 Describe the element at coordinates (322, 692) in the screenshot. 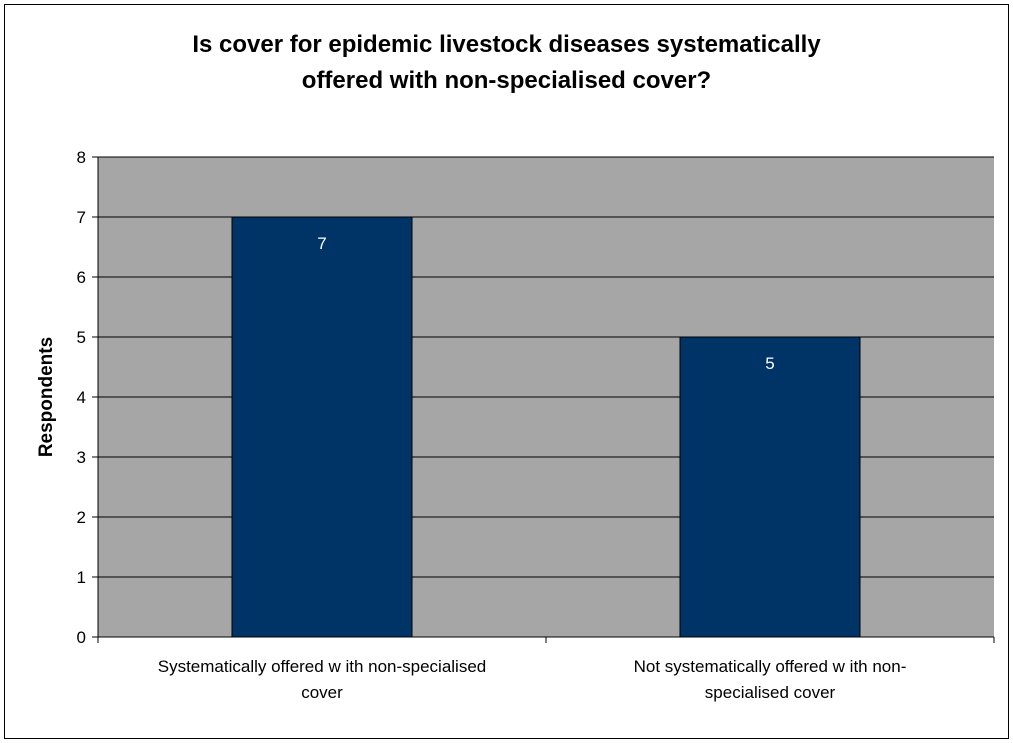

I see `x-category-label-line: cover` at that location.